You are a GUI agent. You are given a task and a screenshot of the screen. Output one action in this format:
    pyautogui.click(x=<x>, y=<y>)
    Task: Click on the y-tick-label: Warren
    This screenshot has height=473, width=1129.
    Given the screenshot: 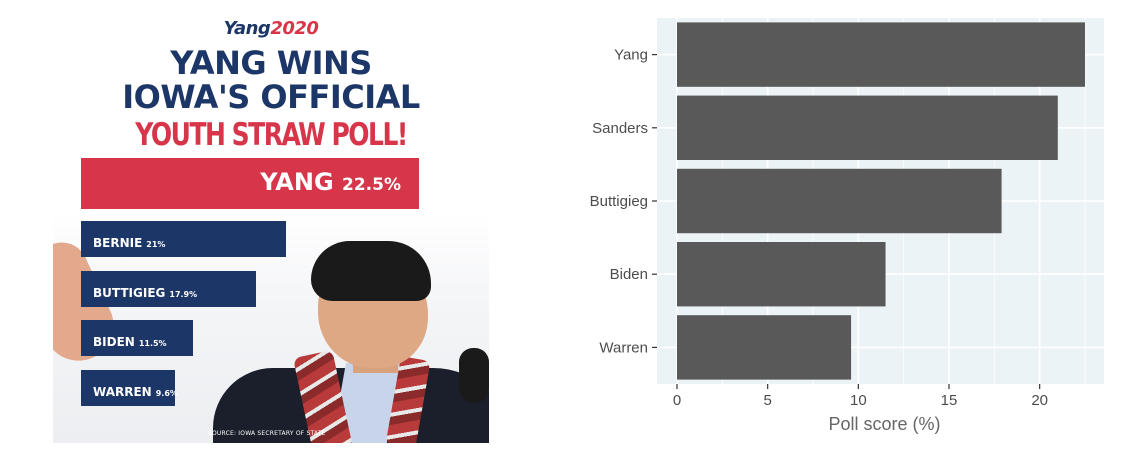 What is the action you would take?
    pyautogui.click(x=623, y=347)
    